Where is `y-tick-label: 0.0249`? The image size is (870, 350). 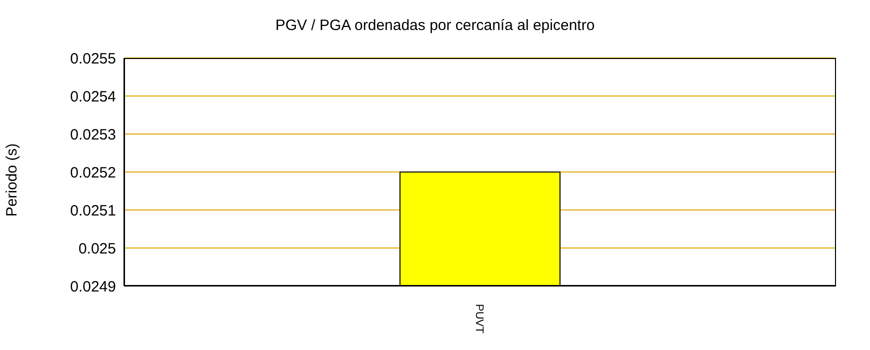
y-tick-label: 0.0249 is located at coordinates (93, 287).